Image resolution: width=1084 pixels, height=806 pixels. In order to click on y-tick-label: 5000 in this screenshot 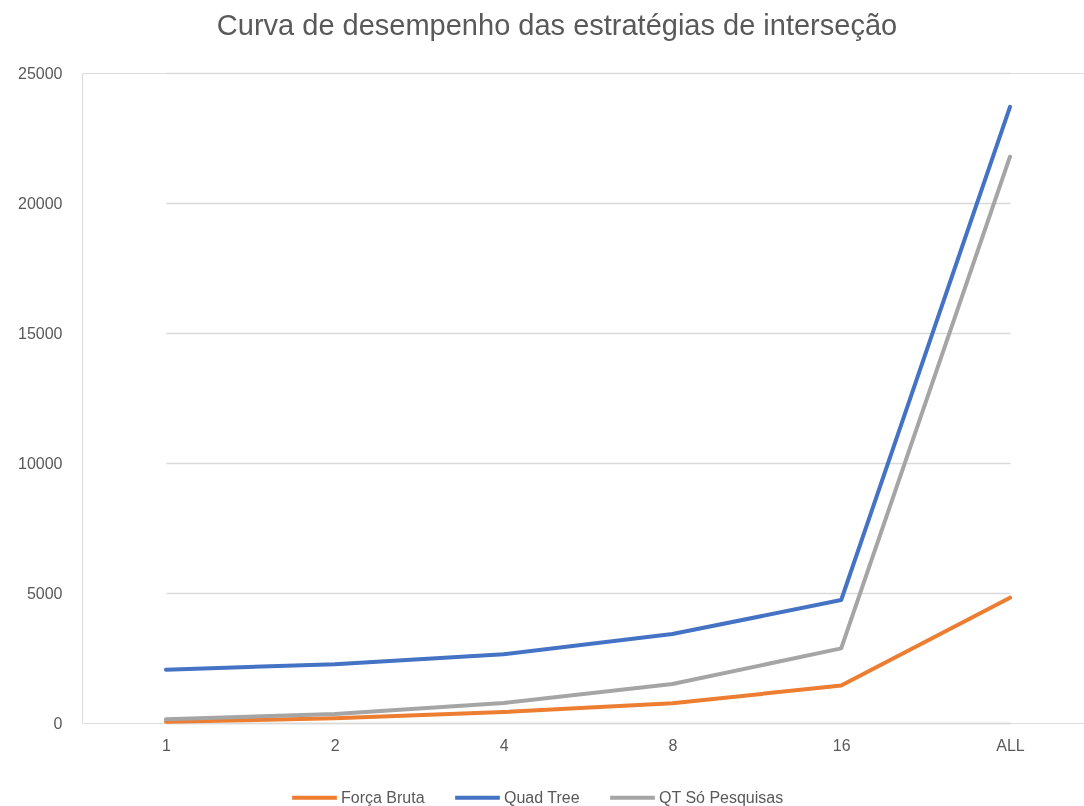, I will do `click(44, 593)`.